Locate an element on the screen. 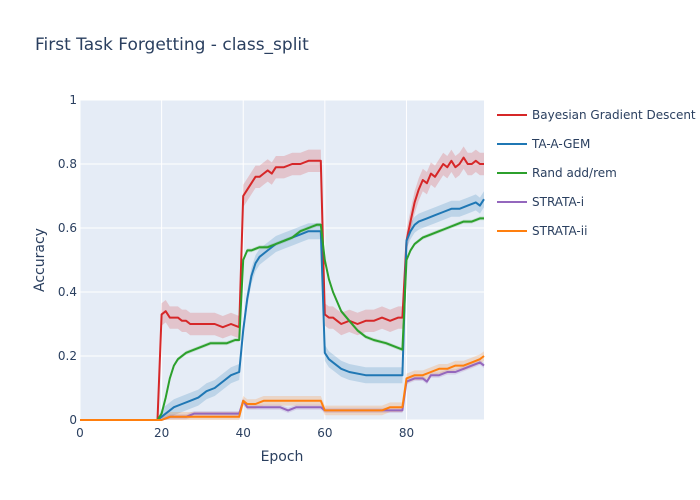 This screenshot has height=500, width=700. x-tick-label: 0 is located at coordinates (80, 433).